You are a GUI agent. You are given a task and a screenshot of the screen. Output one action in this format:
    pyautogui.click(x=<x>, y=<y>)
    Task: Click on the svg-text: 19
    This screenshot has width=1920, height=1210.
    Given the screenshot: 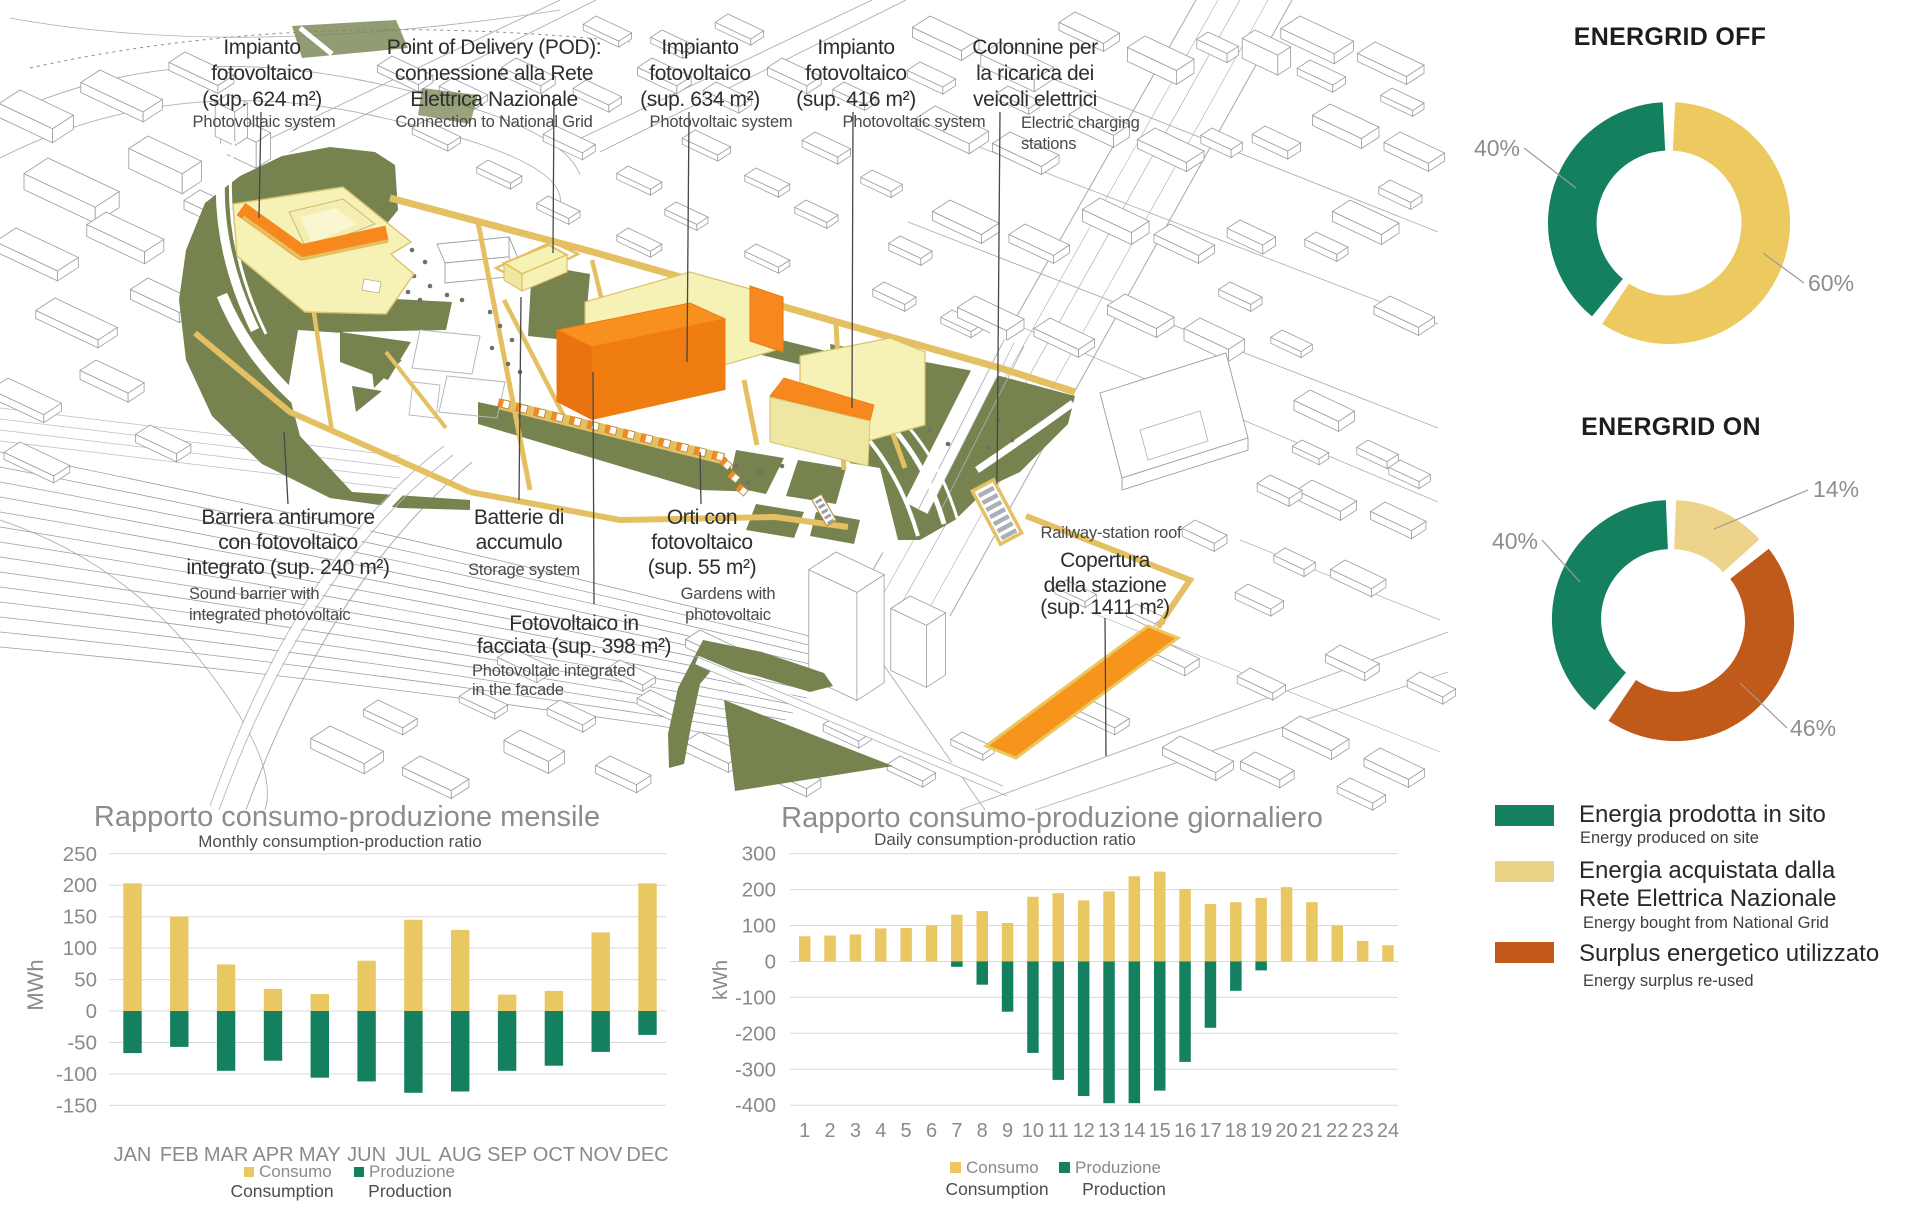 What is the action you would take?
    pyautogui.click(x=1261, y=1131)
    